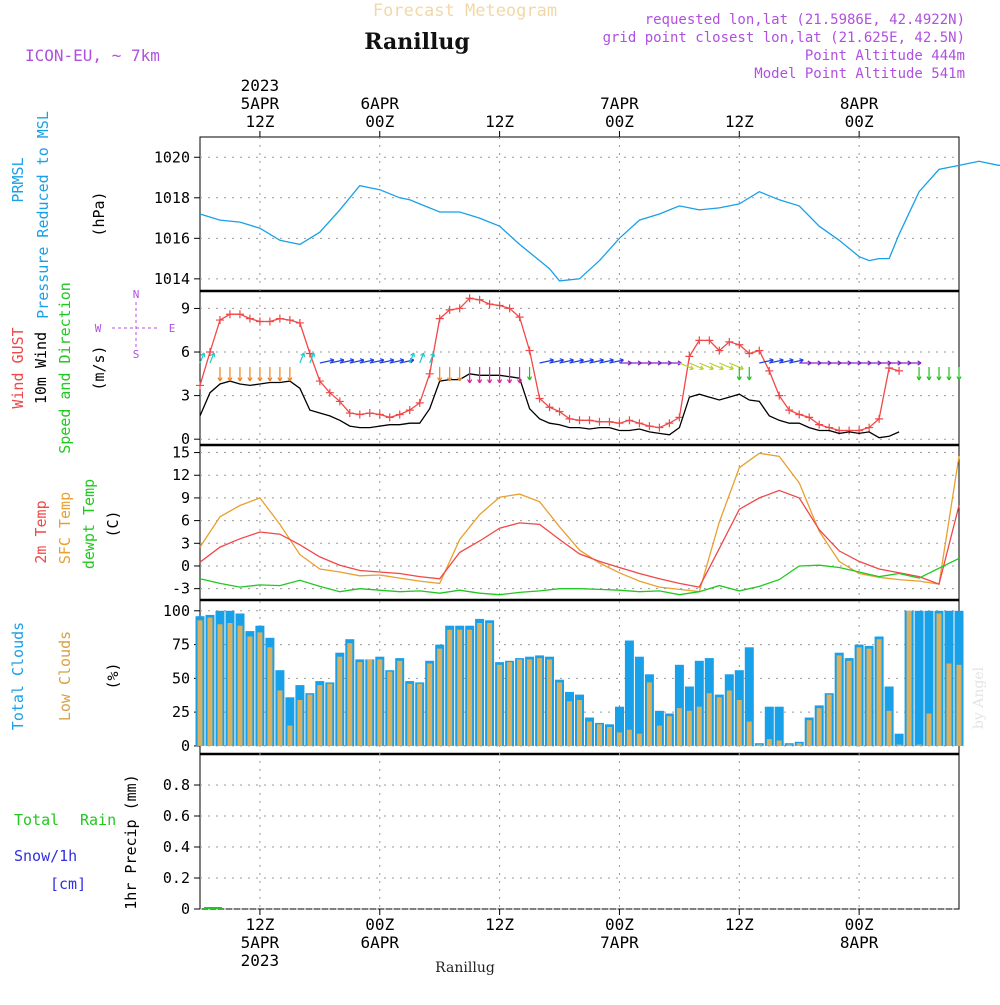  I want to click on clouds-ytick-label: 25, so click(181, 712).